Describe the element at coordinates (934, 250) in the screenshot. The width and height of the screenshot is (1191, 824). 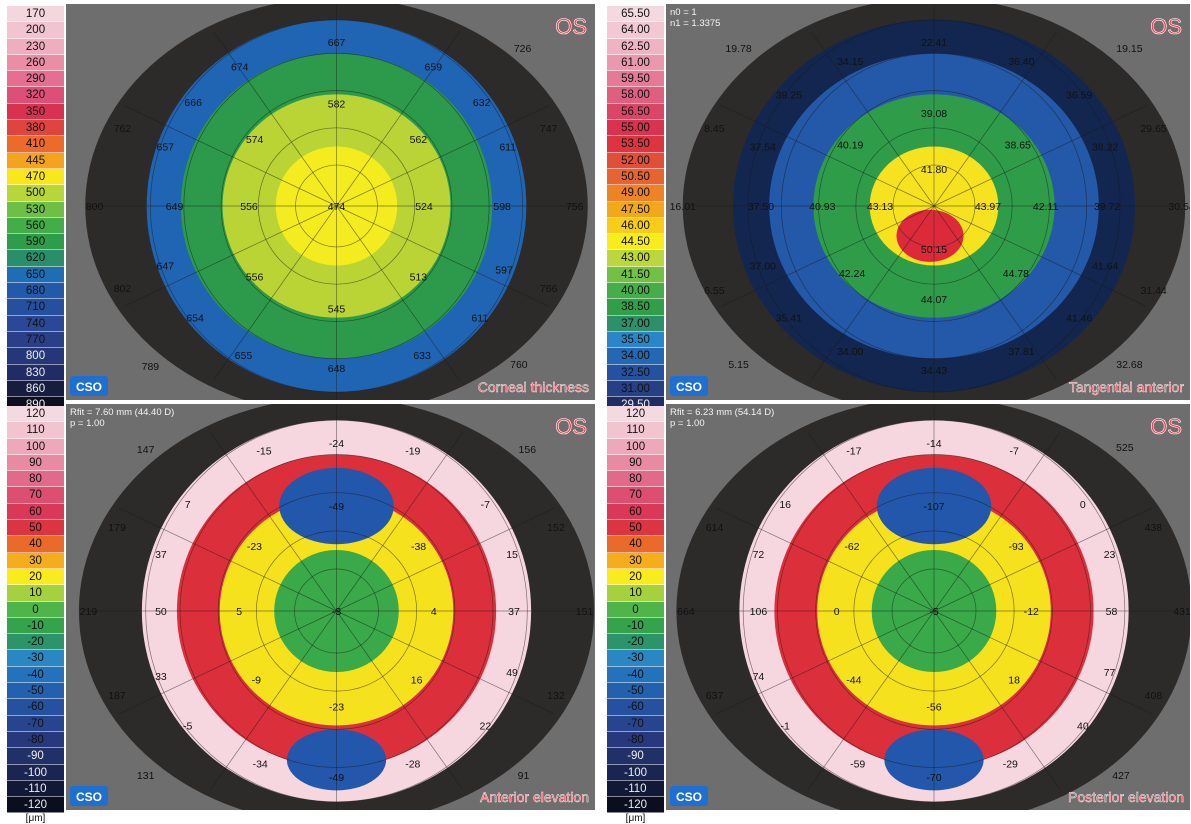
I see `map-value: 50.15` at that location.